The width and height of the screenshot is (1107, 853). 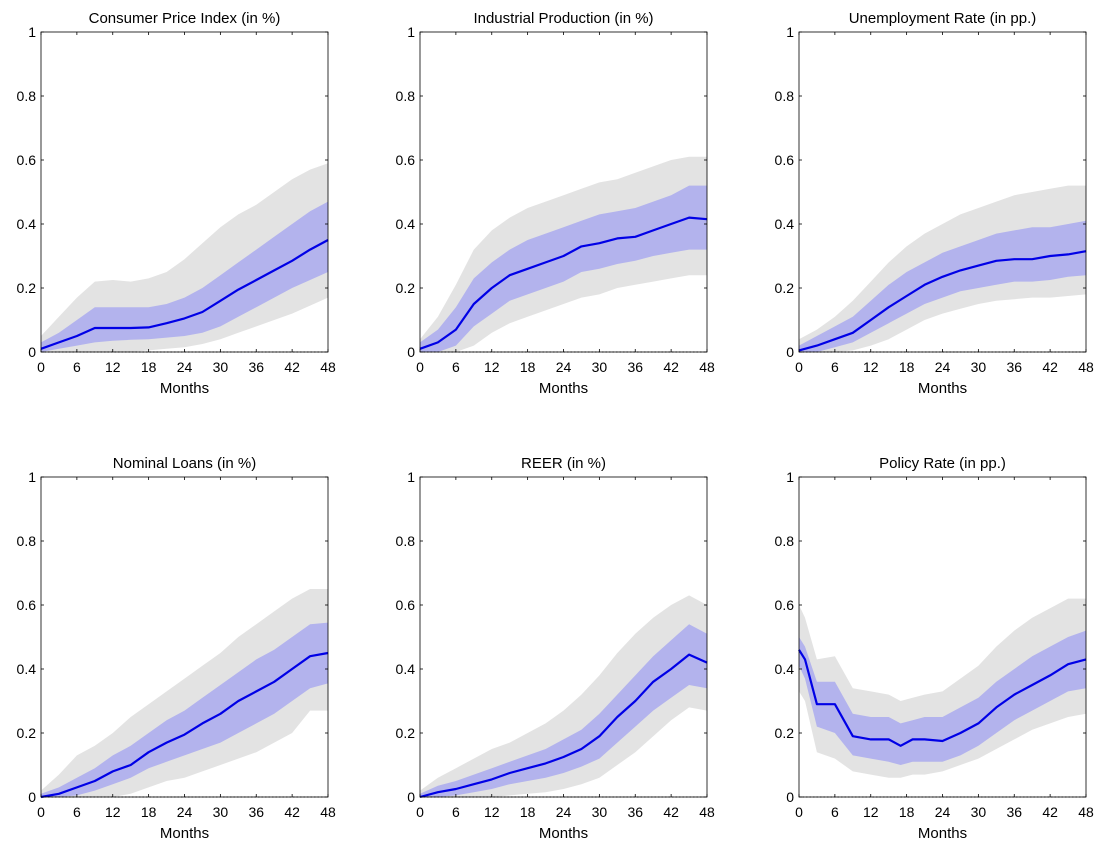 I want to click on panel-title: Unemployment Rate (in pp.), so click(x=943, y=18).